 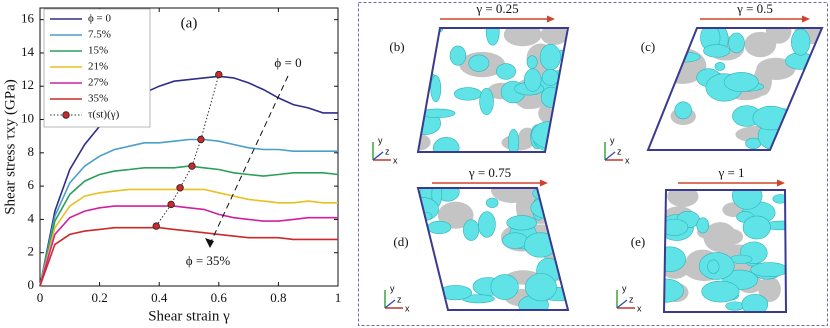 I want to click on x-tick-label: 1, so click(x=338, y=297).